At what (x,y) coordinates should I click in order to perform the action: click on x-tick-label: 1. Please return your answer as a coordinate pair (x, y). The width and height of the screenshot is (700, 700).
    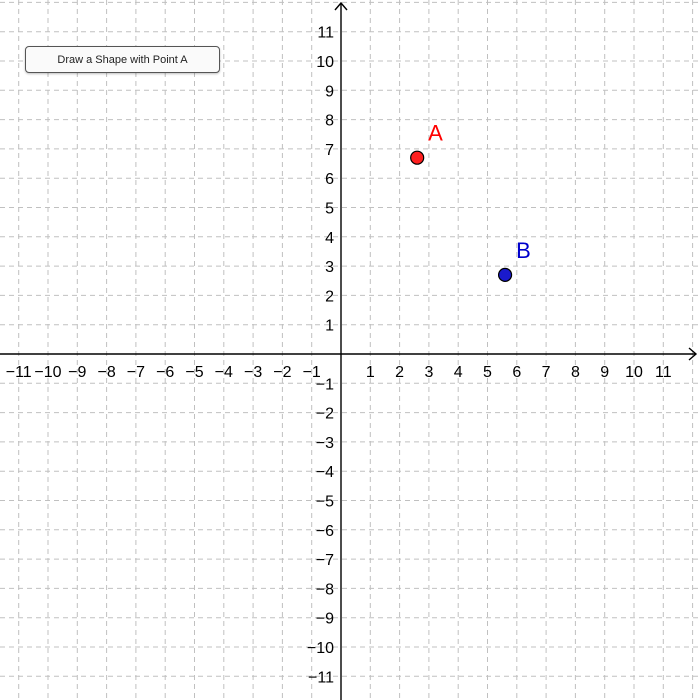
    Looking at the image, I should click on (370, 372).